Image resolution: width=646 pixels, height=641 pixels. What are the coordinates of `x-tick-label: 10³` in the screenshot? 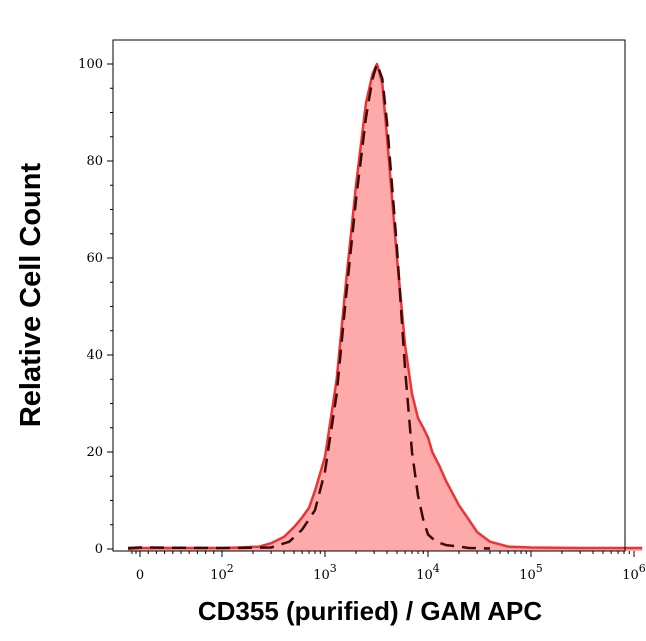 It's located at (325, 572).